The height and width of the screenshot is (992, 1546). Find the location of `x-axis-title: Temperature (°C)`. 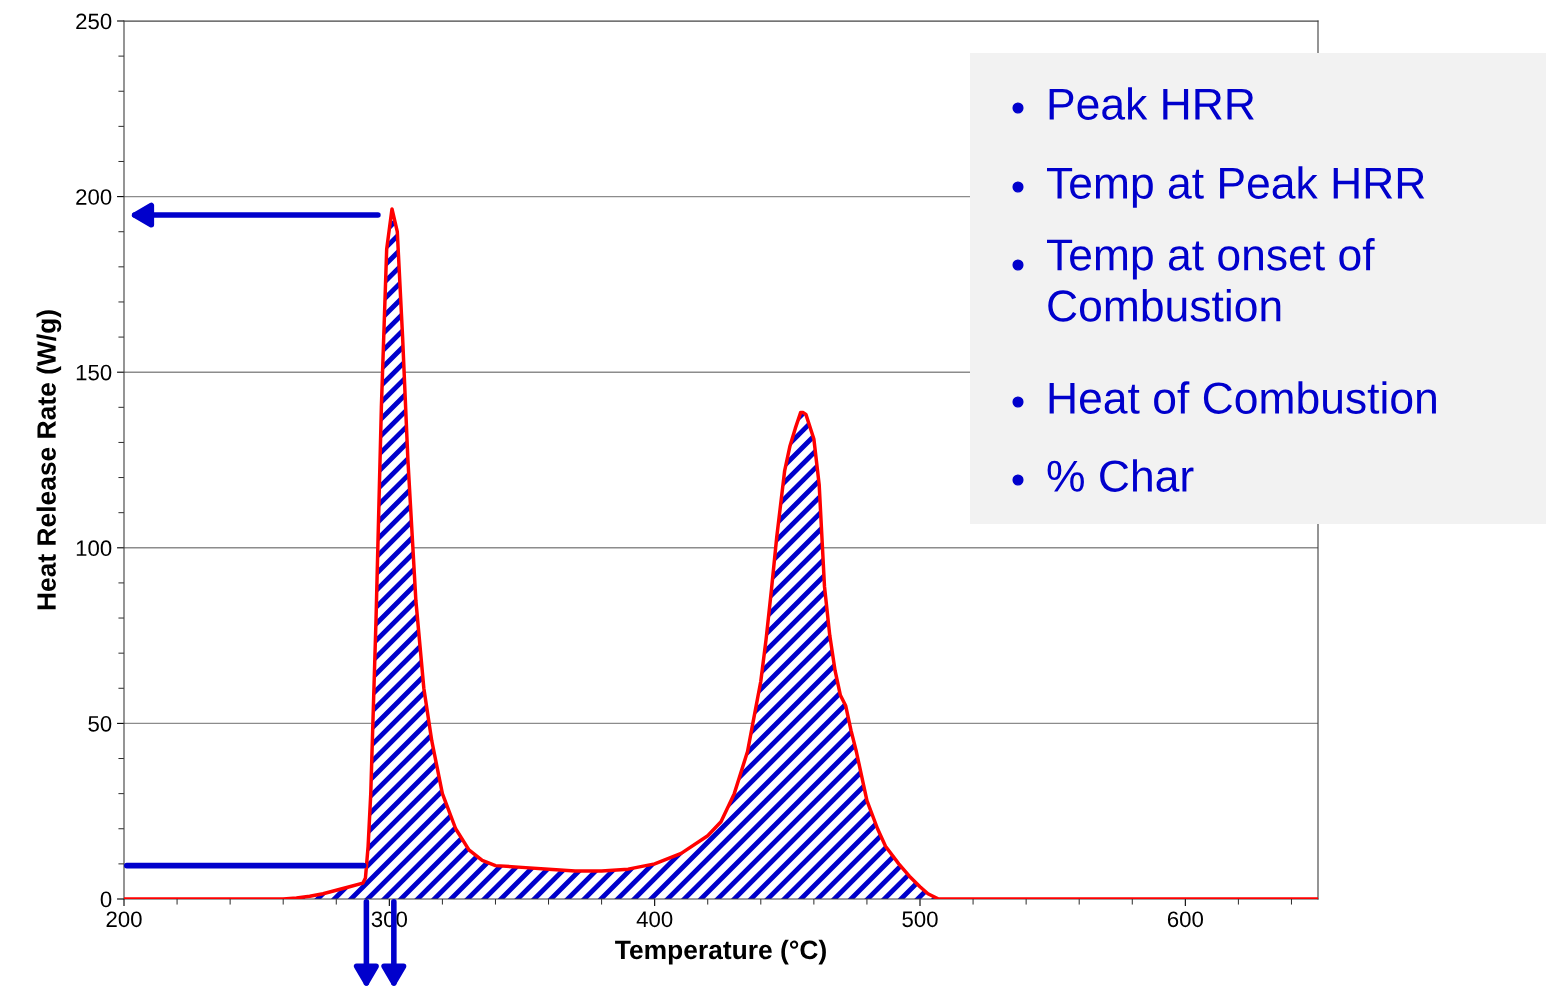

x-axis-title: Temperature (°C) is located at coordinates (720, 952).